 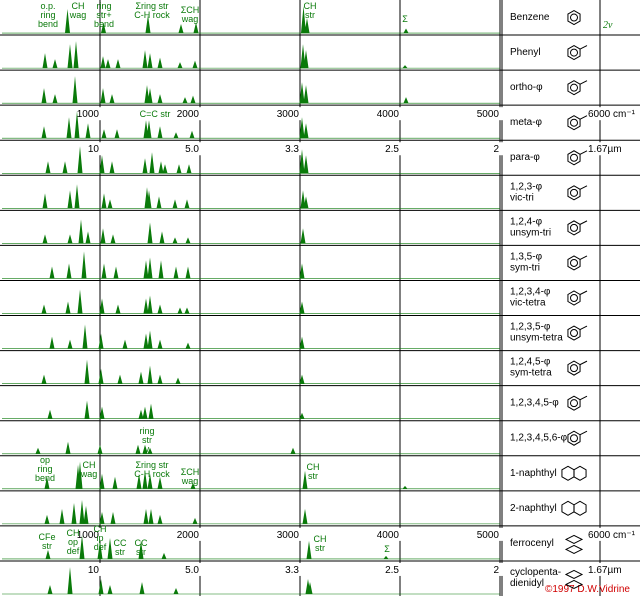 I want to click on annotation: str, so click(x=313, y=476).